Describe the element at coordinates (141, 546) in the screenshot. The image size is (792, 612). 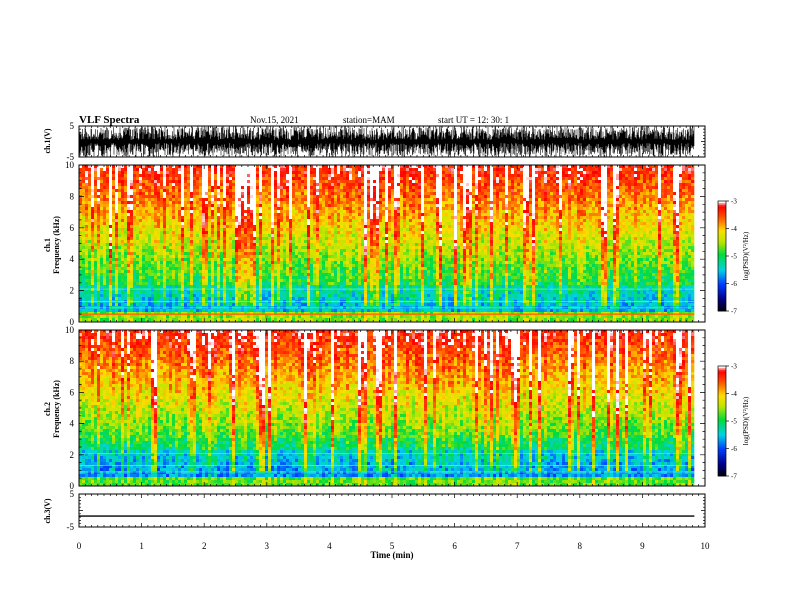
I see `x-tick-label: 1` at that location.